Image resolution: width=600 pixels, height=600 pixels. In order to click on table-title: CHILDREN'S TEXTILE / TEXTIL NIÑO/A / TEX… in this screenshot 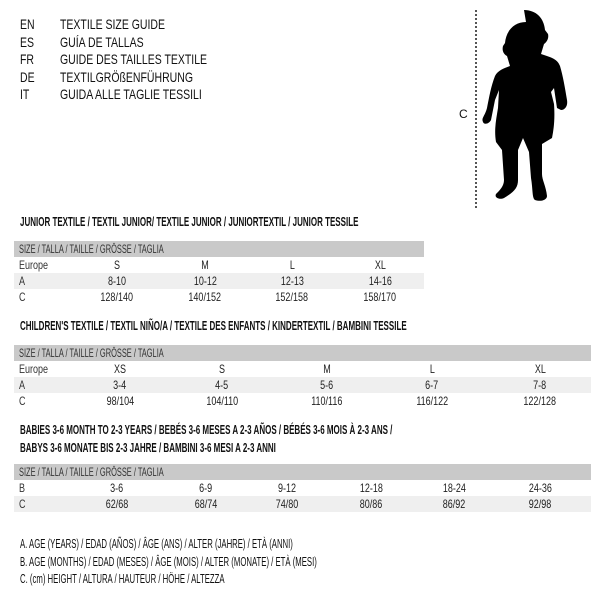, I will do `click(310, 326)`.